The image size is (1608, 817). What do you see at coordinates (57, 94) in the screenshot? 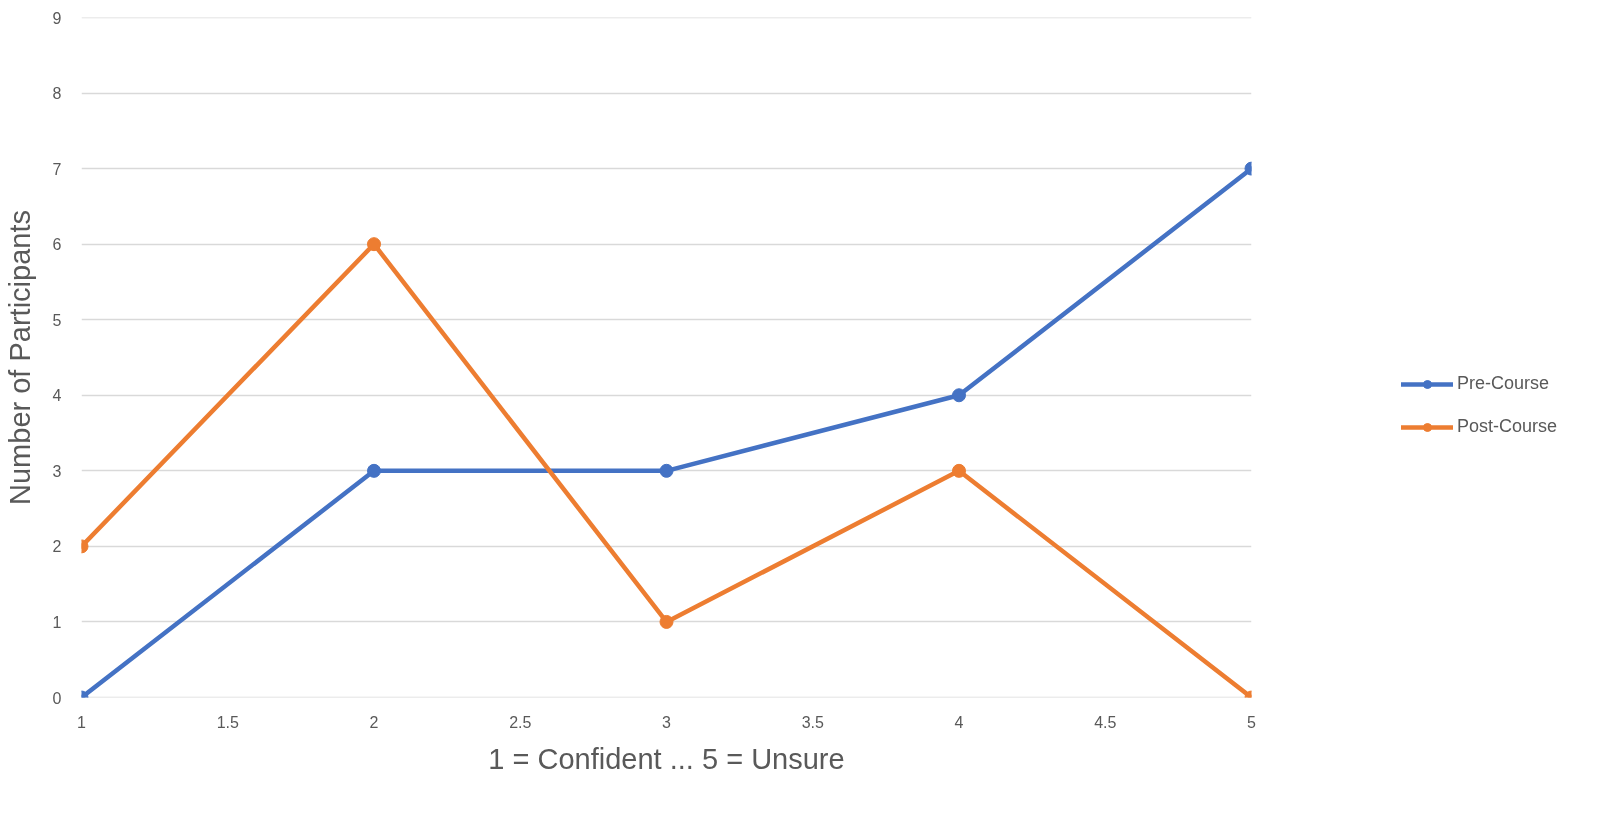
I see `y-tick-label: 8` at bounding box center [57, 94].